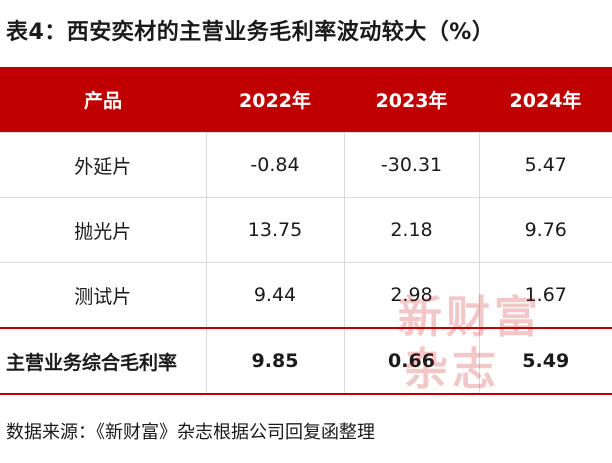 The height and width of the screenshot is (463, 612). I want to click on row-value-2024: 1.67, so click(545, 295).